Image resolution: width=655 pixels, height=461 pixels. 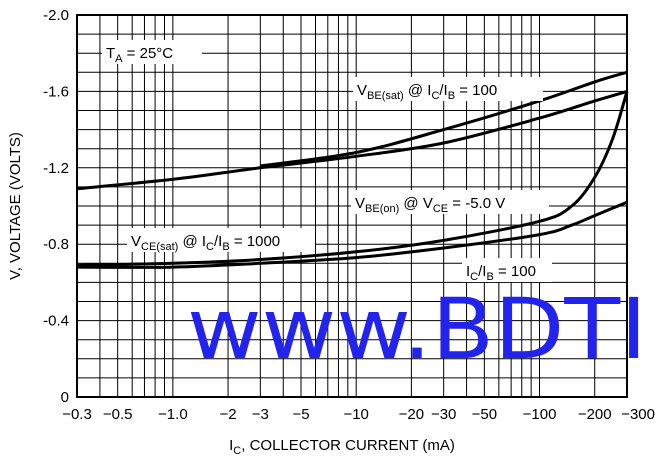 I want to click on x-tick-label: −10, so click(x=355, y=414).